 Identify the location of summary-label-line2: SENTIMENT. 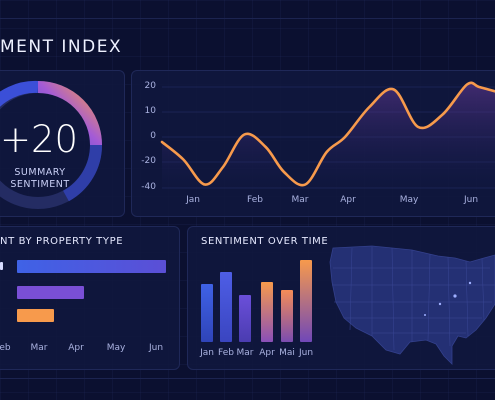
(40, 184).